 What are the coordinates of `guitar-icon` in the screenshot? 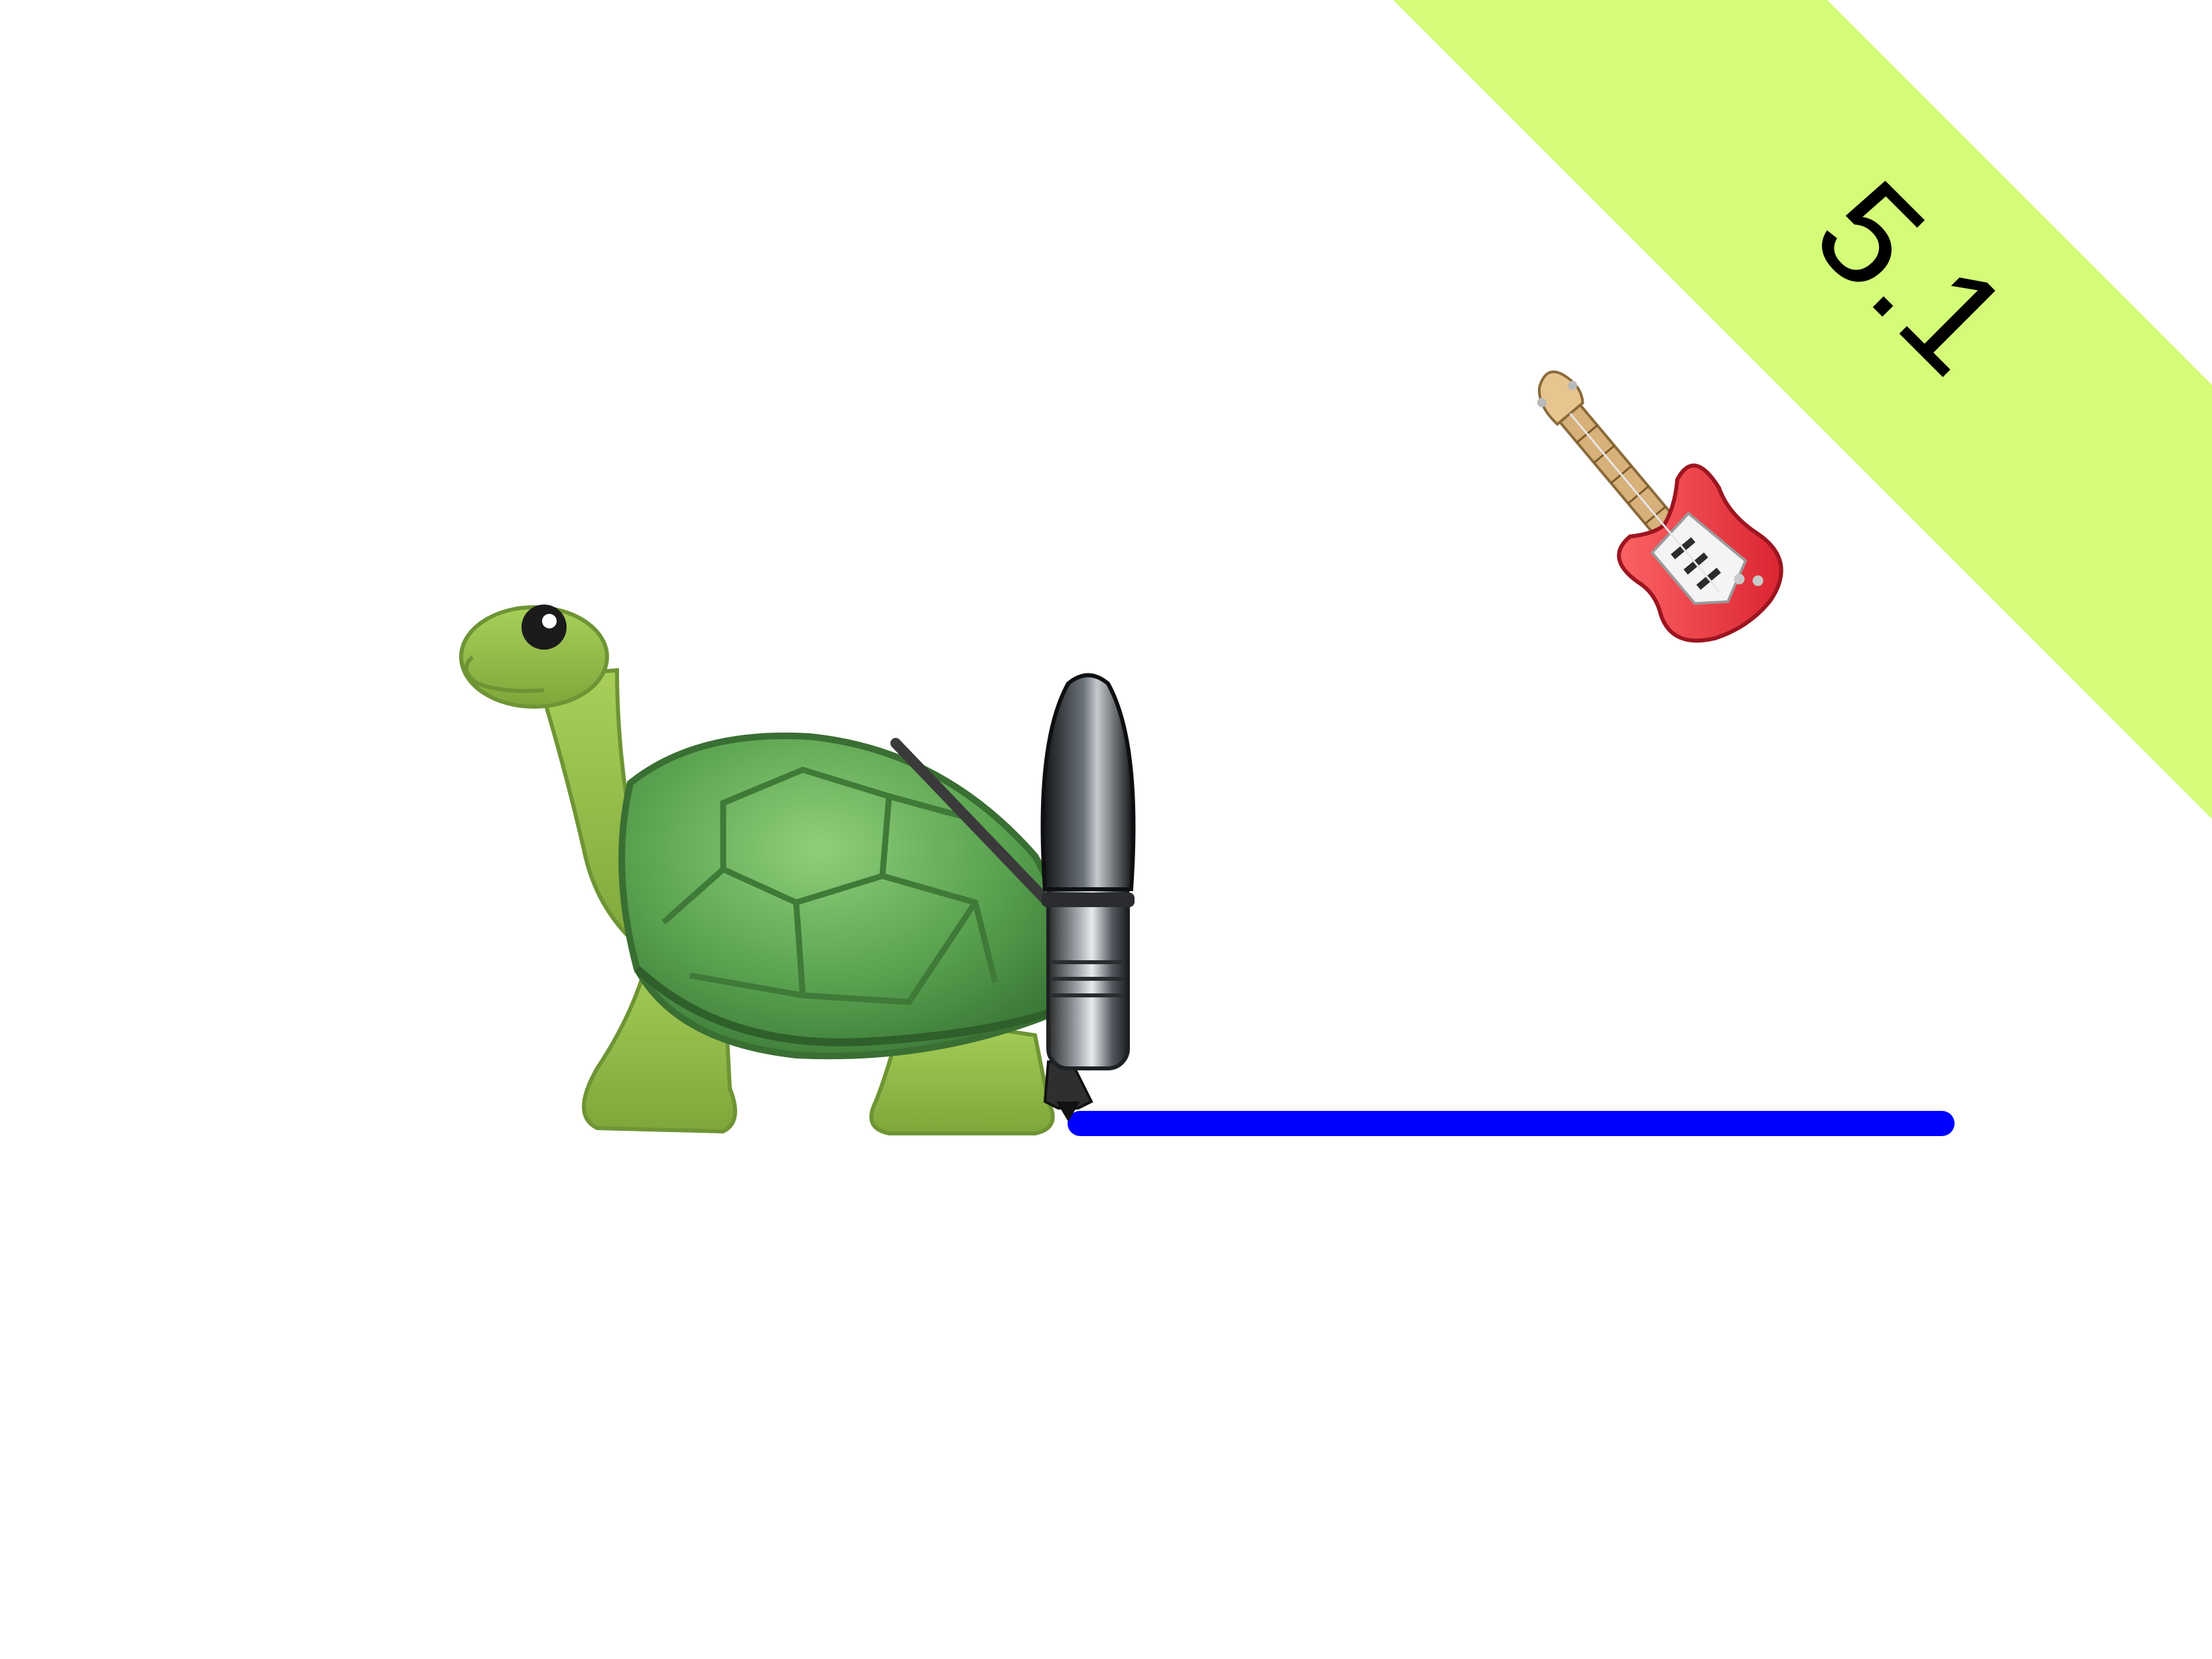 It's located at (1660, 506).